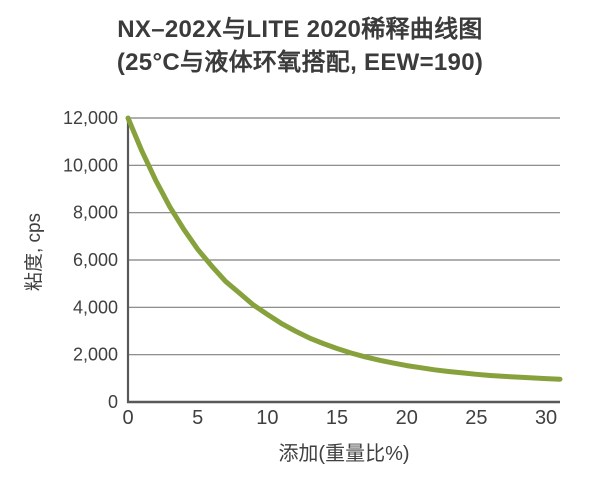  I want to click on x-tick-label: 10, so click(267, 418).